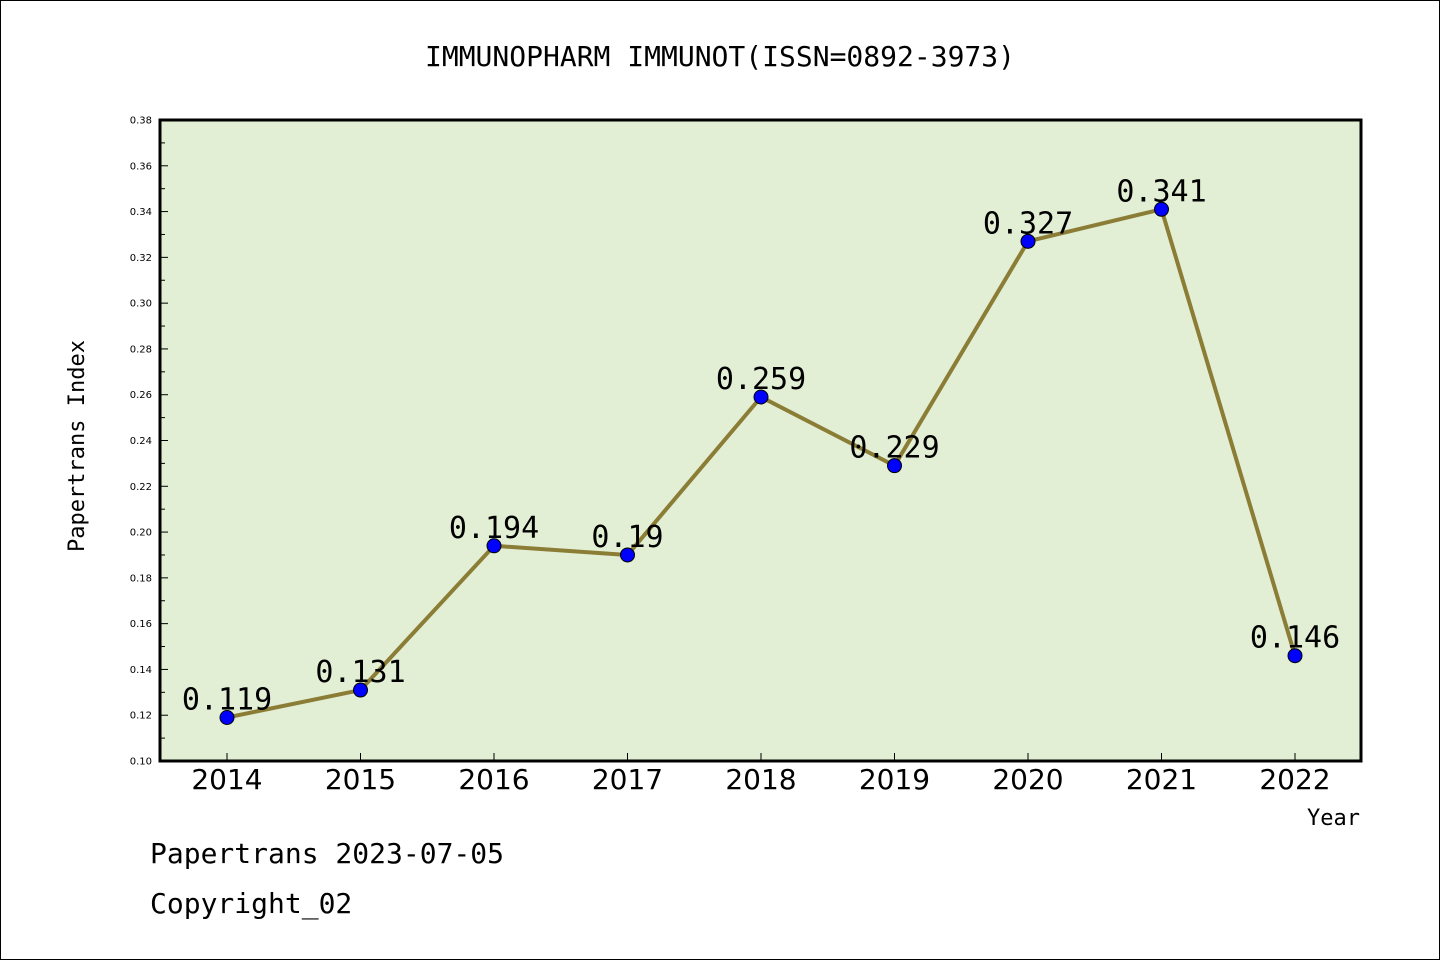 Image resolution: width=1440 pixels, height=960 pixels. I want to click on footer-copyright: Copyright_02, so click(251, 904).